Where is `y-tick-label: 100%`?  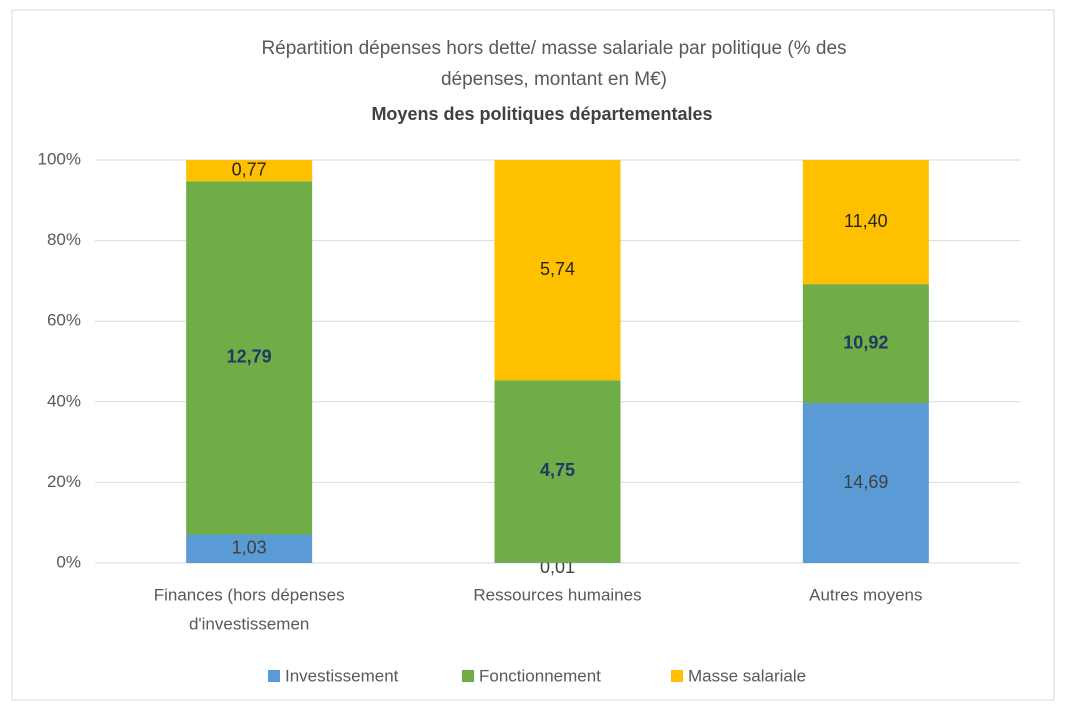
y-tick-label: 100% is located at coordinates (59, 158).